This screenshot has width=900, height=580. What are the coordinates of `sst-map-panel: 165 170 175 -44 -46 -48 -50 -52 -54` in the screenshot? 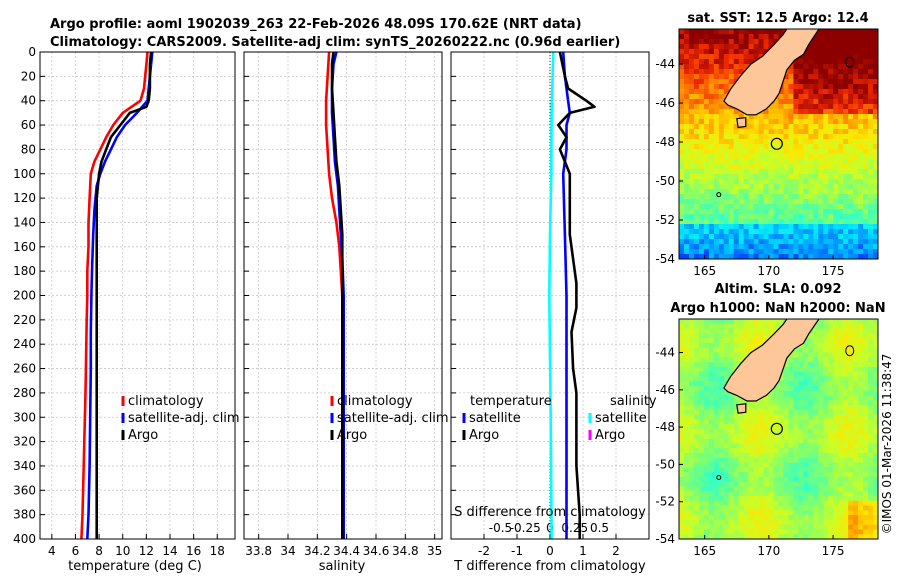 It's located at (767, 153).